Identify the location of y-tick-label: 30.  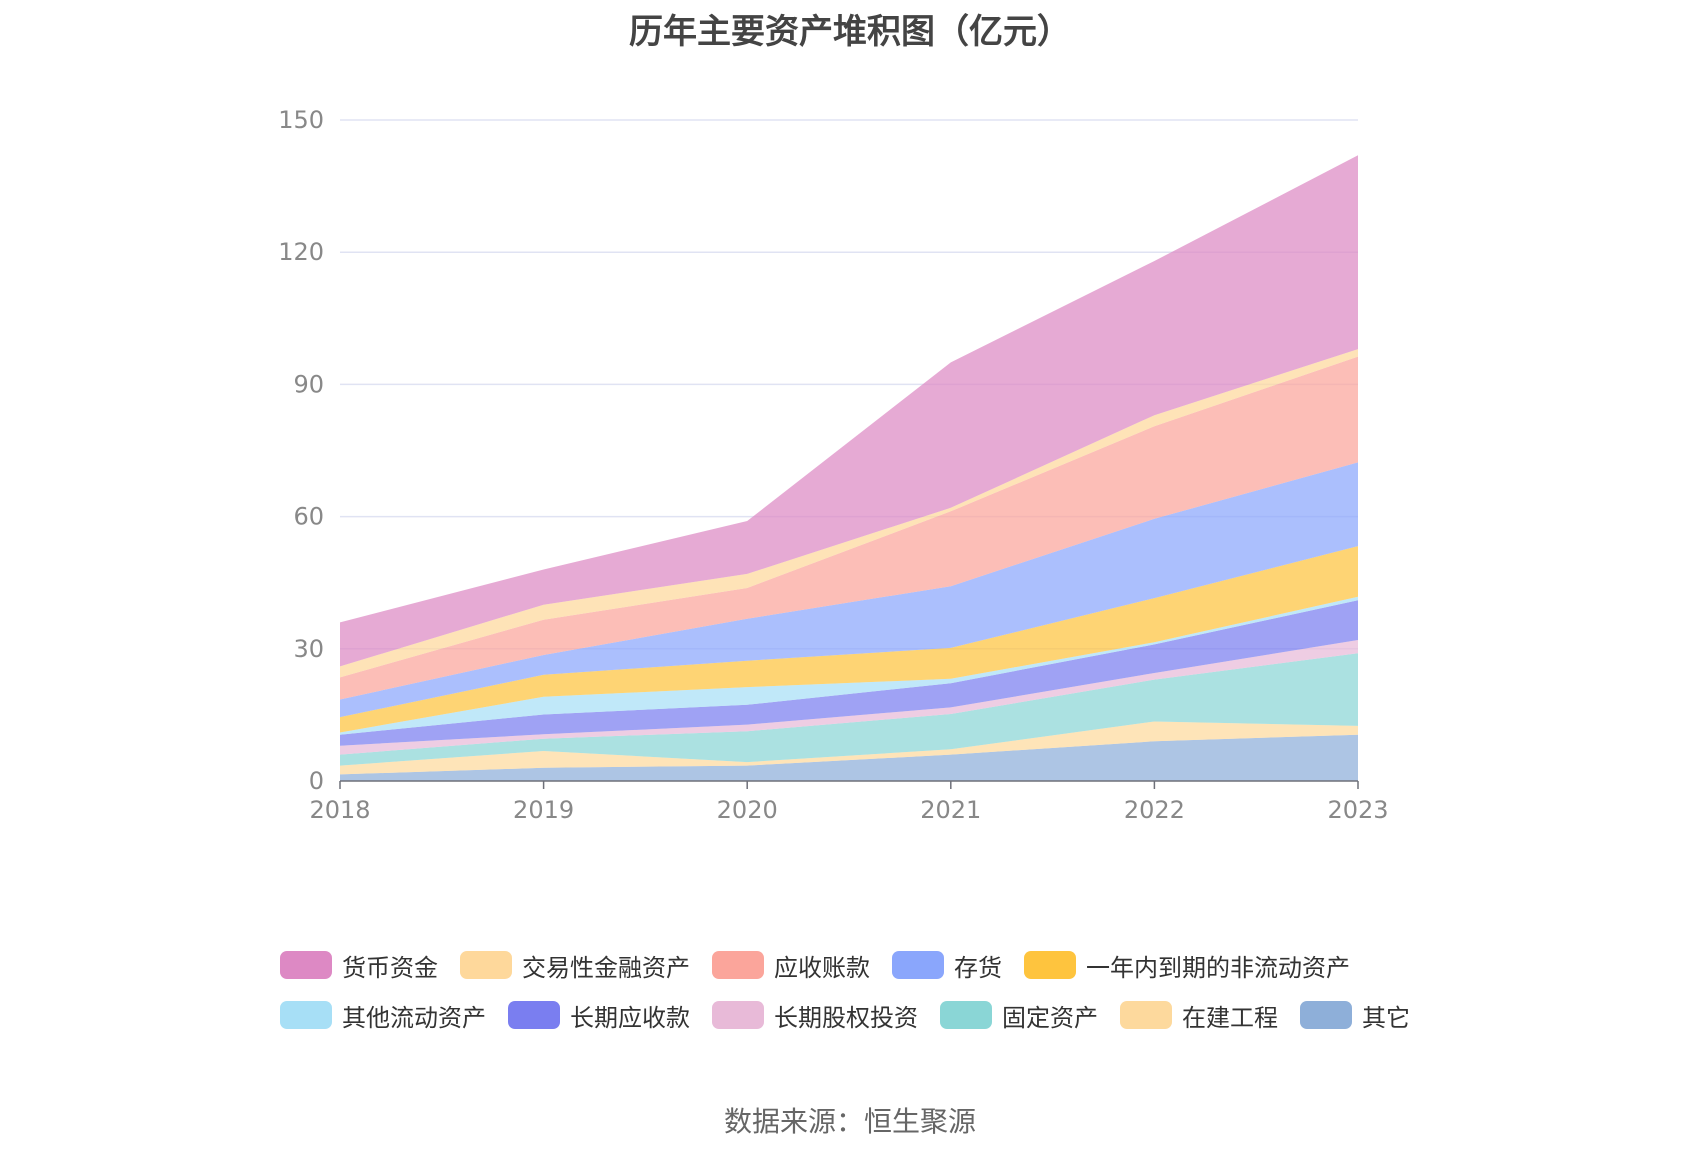
(308, 649).